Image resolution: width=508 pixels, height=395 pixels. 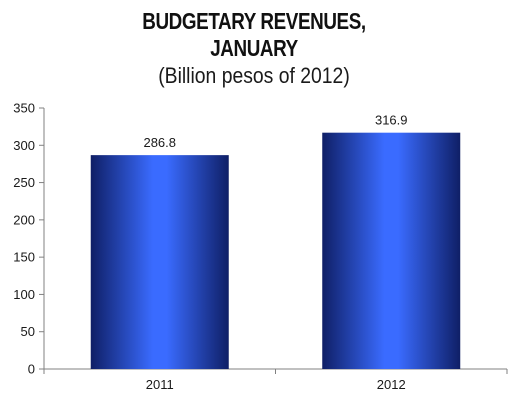 I want to click on chart-title-line-2: JANUARY, so click(x=254, y=48).